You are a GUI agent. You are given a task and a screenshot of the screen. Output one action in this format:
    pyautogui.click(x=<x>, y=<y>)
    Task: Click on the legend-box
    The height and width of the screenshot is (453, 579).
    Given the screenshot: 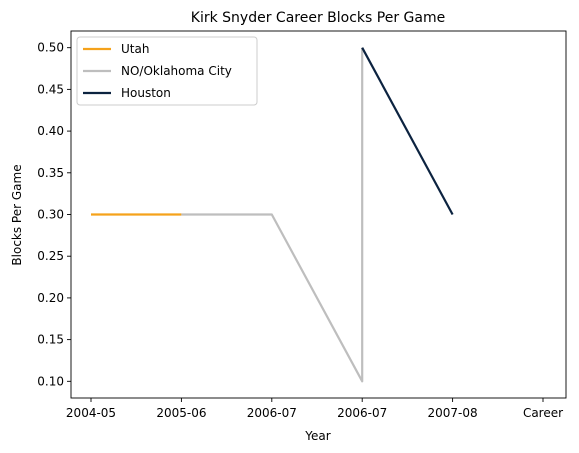 What is the action you would take?
    pyautogui.click(x=167, y=71)
    